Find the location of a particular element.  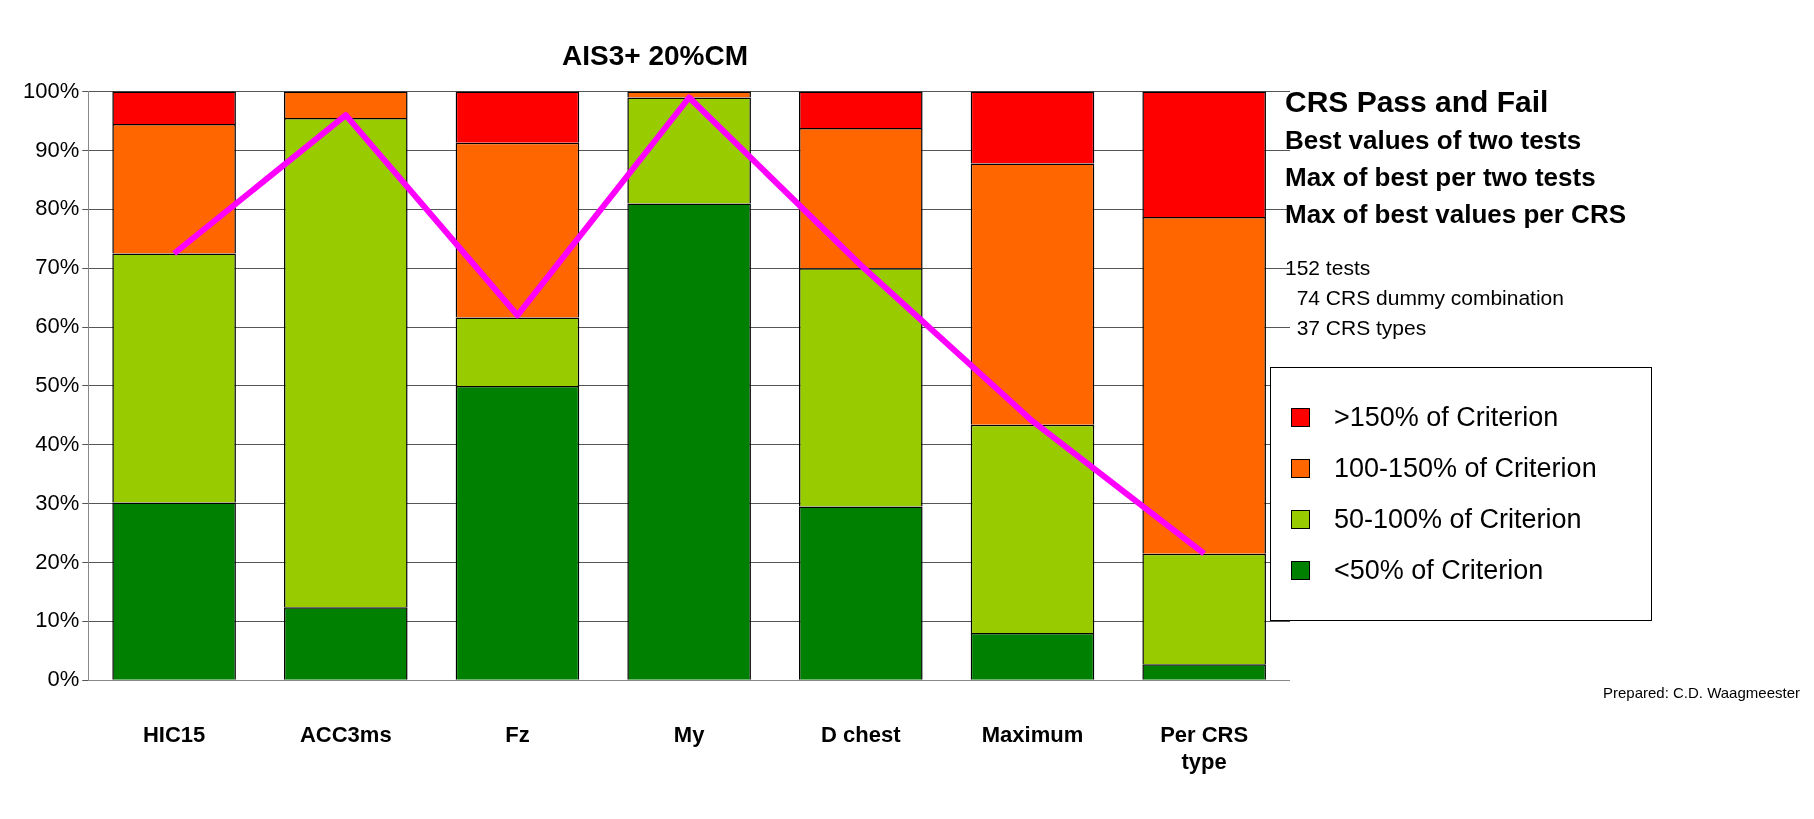

text: 37 CRS types is located at coordinates (1361, 328).